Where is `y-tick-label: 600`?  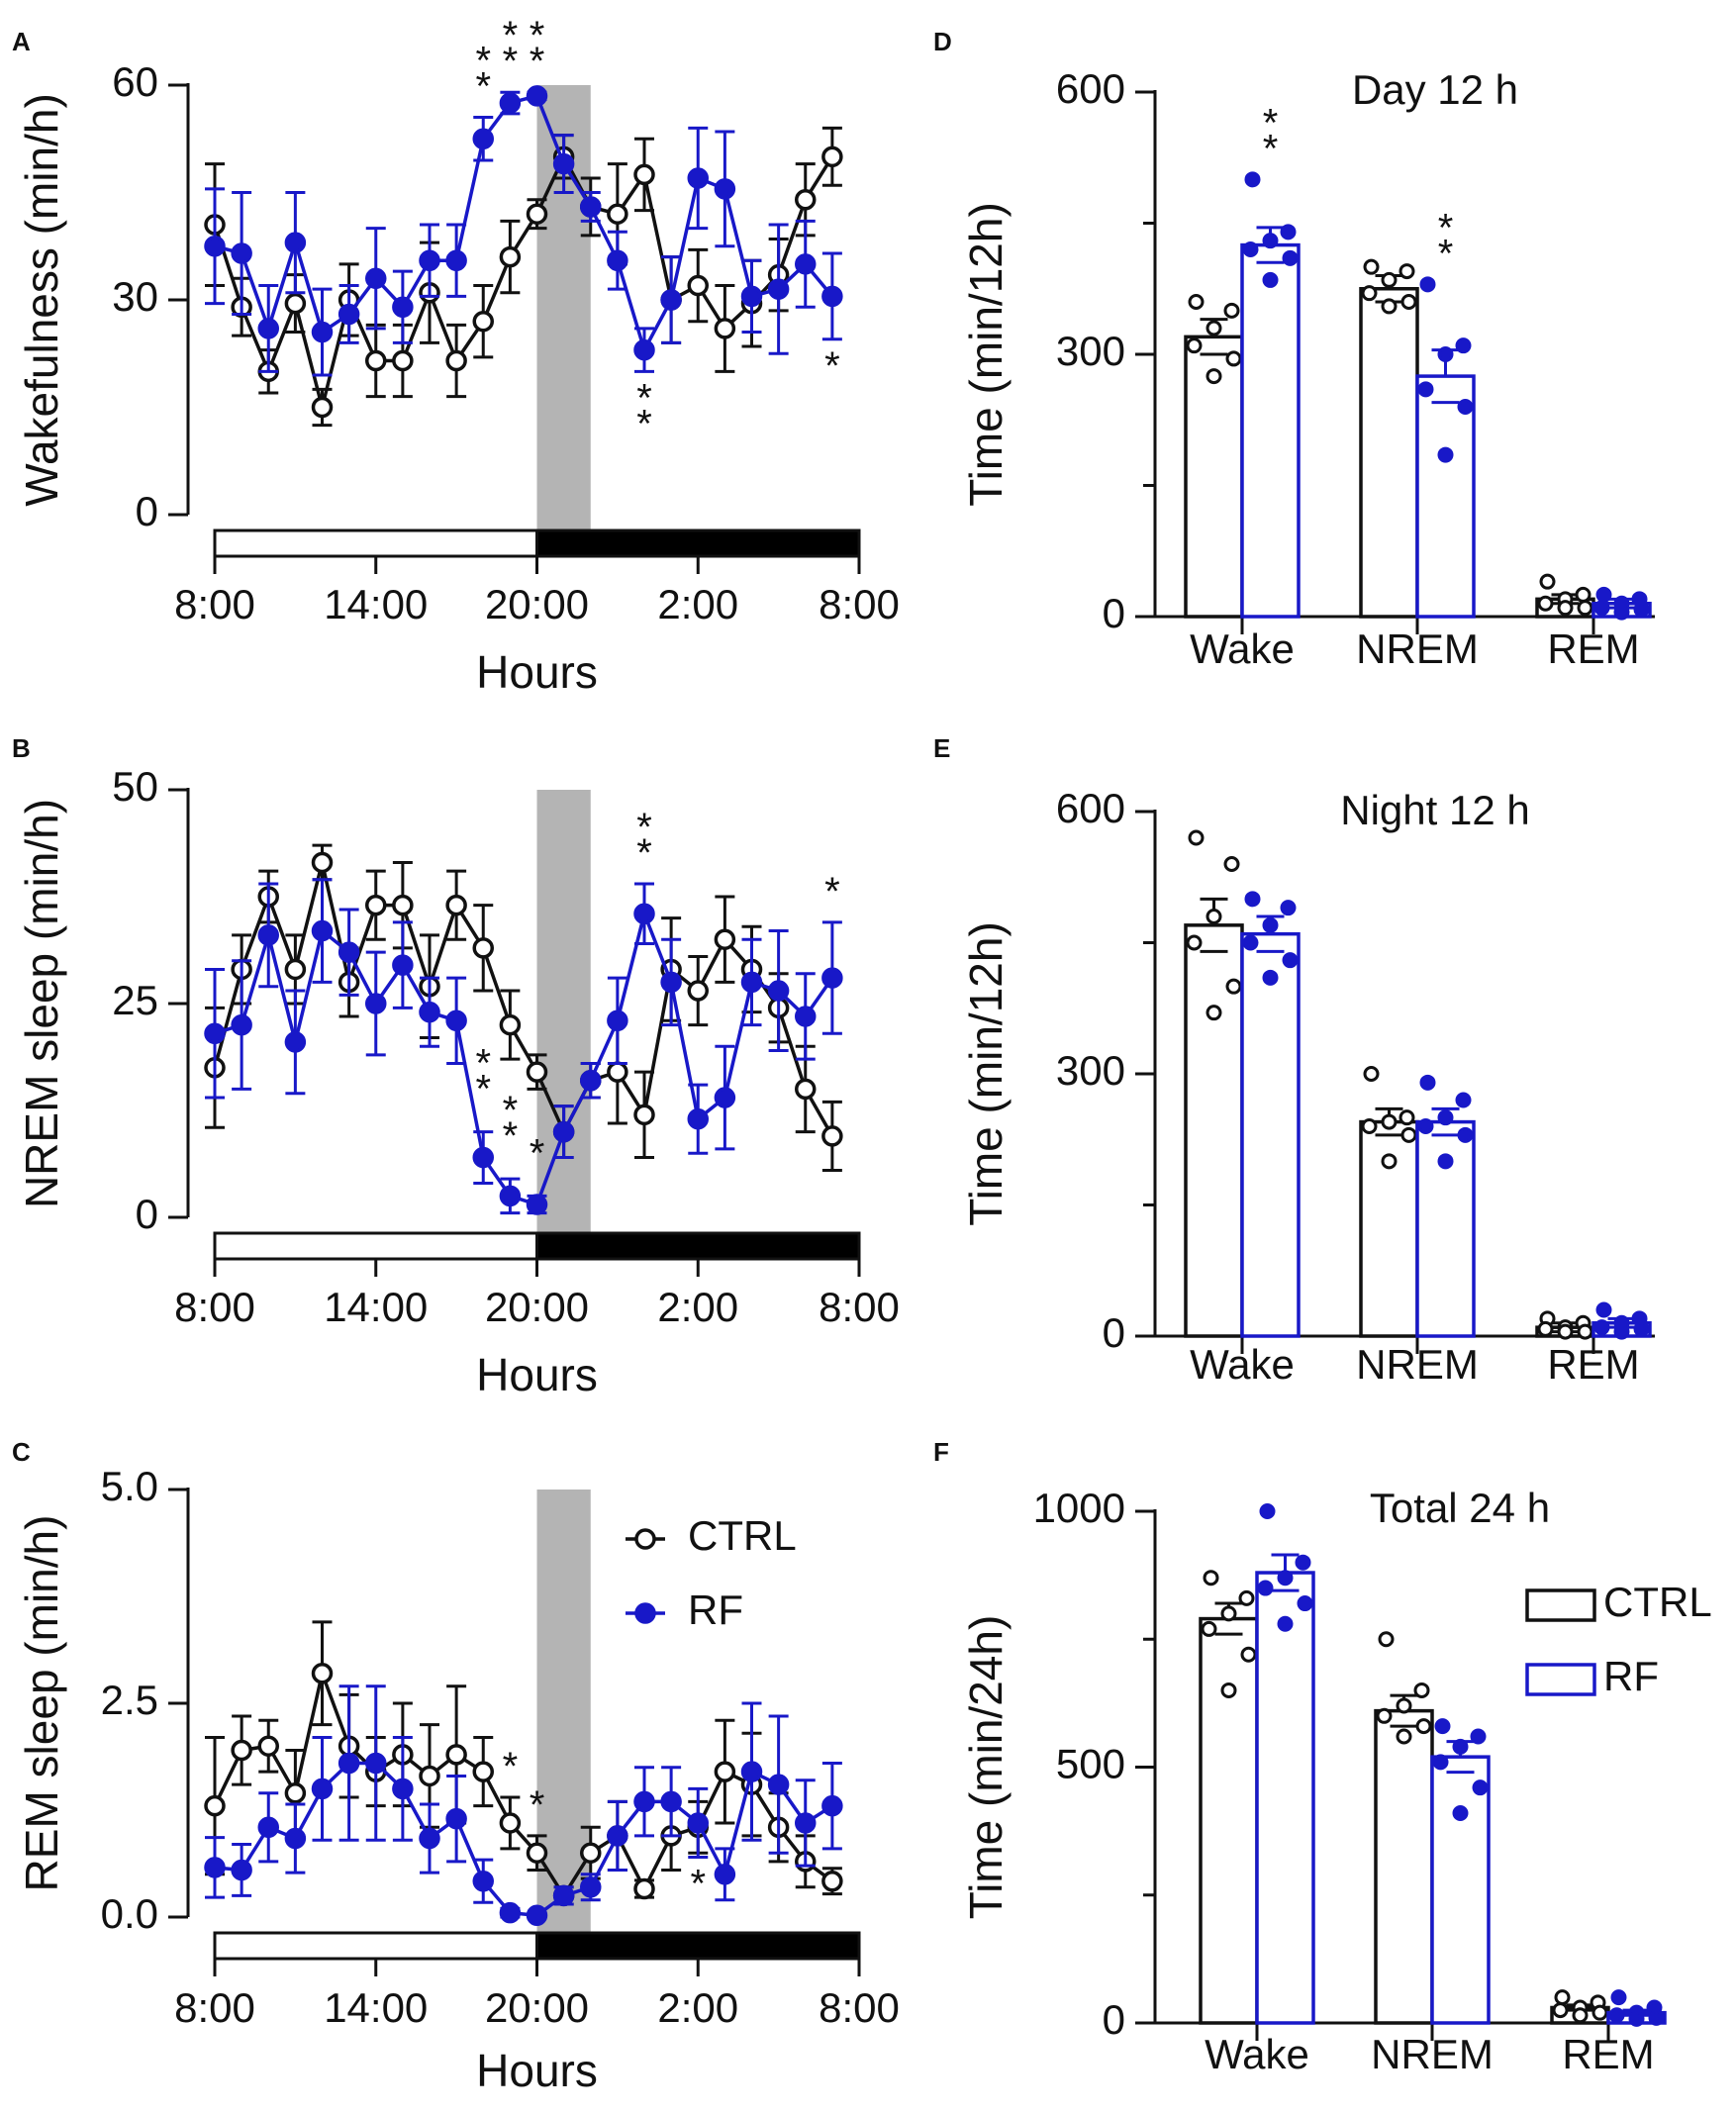
y-tick-label: 600 is located at coordinates (1090, 808).